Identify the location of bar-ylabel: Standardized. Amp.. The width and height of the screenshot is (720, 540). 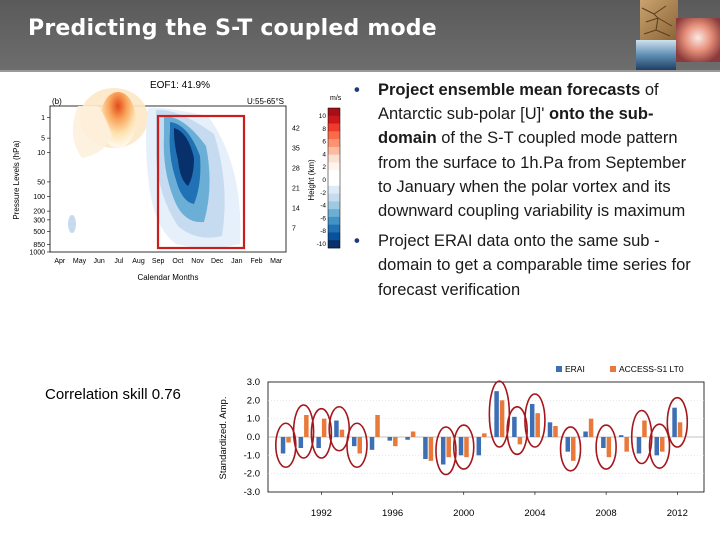
(223, 438).